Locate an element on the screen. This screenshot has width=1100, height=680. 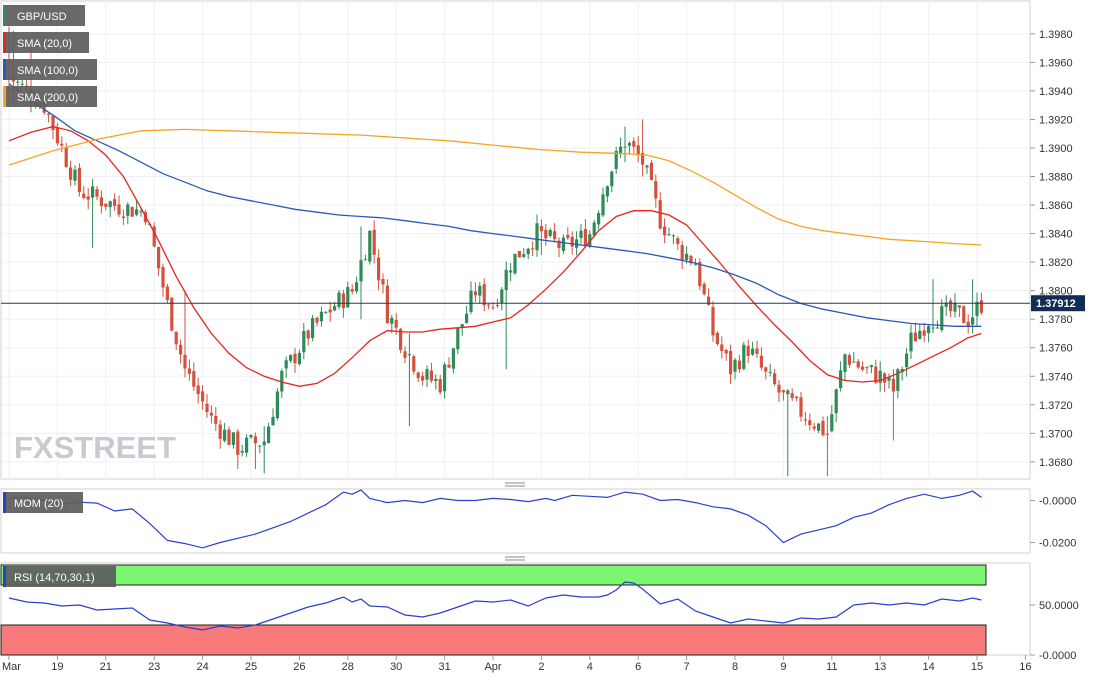
legend-item: SMA (20,0) is located at coordinates (46, 42).